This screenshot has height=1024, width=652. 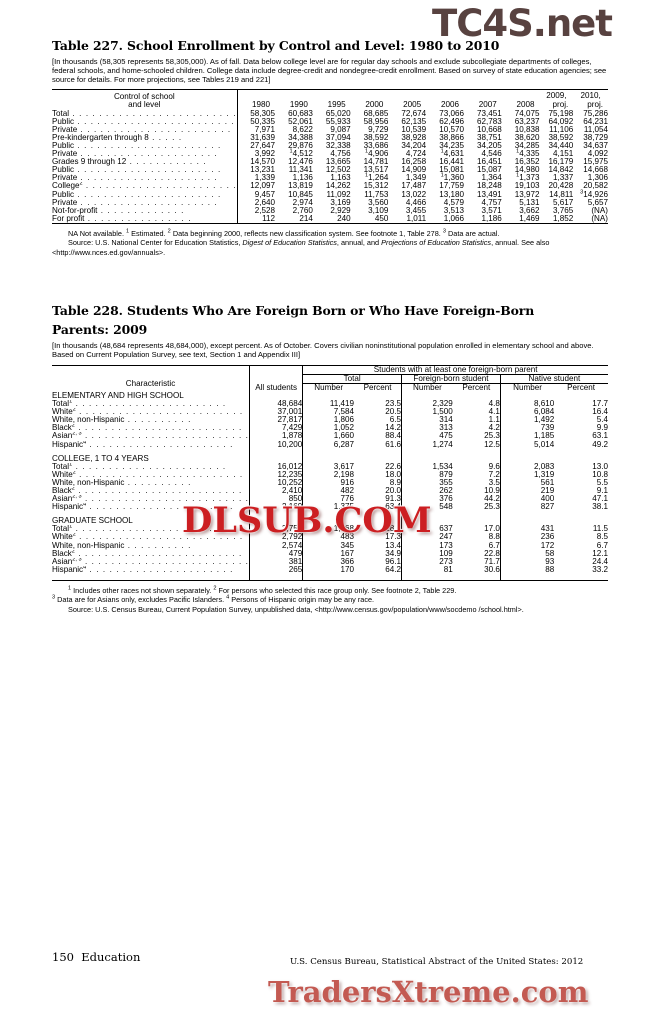 I want to click on data-cell: 2,528, so click(x=256, y=210).